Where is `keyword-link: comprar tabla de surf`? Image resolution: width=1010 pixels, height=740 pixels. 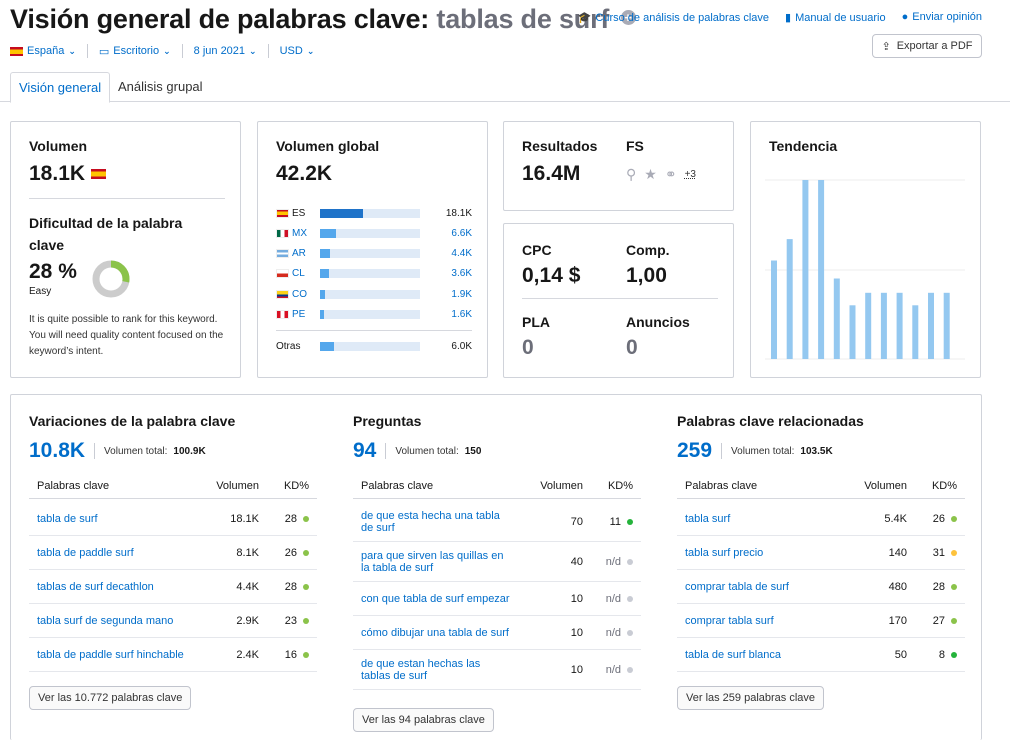 keyword-link: comprar tabla de surf is located at coordinates (737, 586).